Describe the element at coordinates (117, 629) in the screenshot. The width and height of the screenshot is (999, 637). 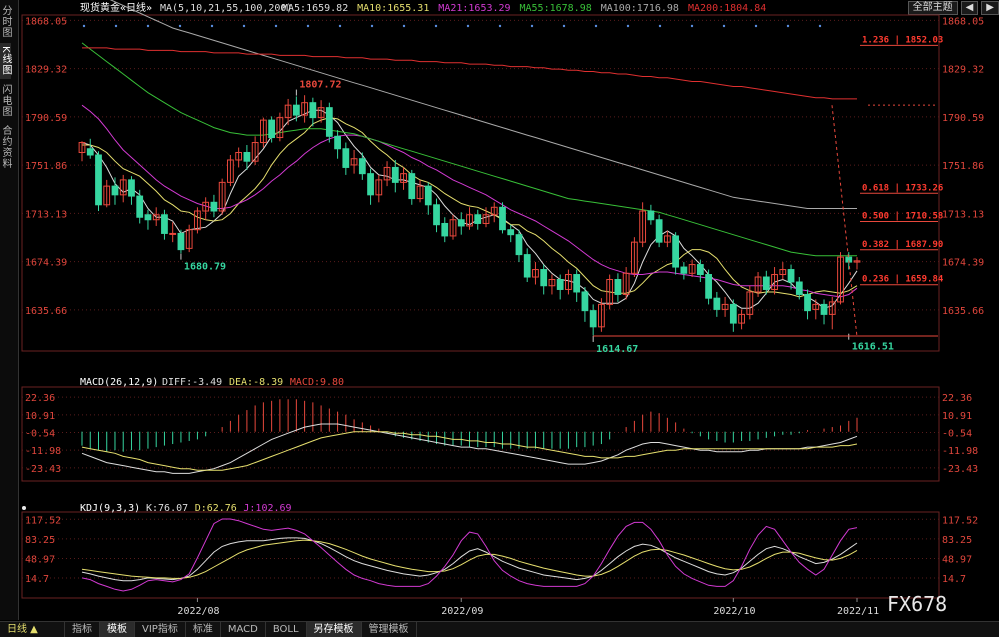
I see `bottom-tab: 模板` at that location.